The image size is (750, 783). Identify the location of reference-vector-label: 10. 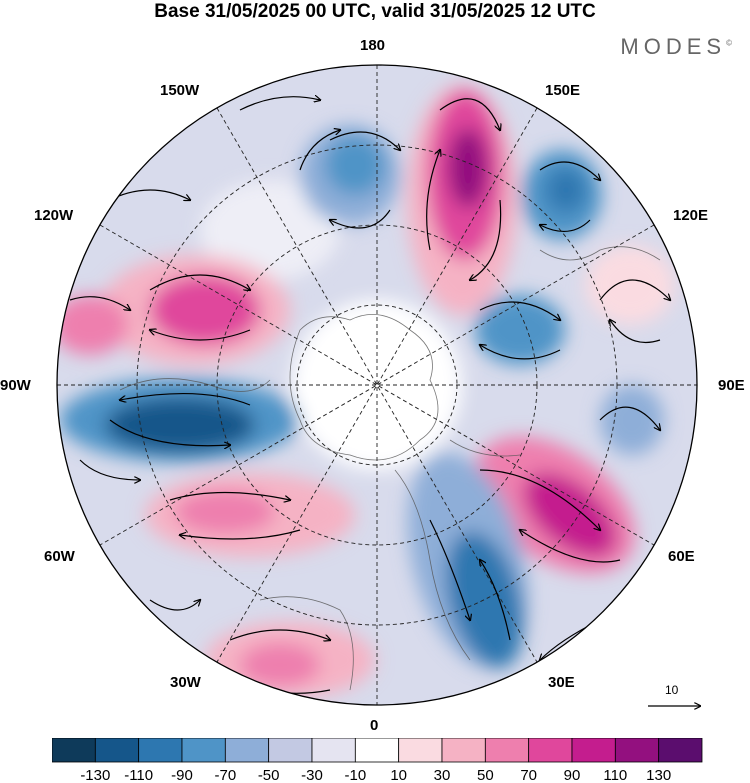
(672, 690).